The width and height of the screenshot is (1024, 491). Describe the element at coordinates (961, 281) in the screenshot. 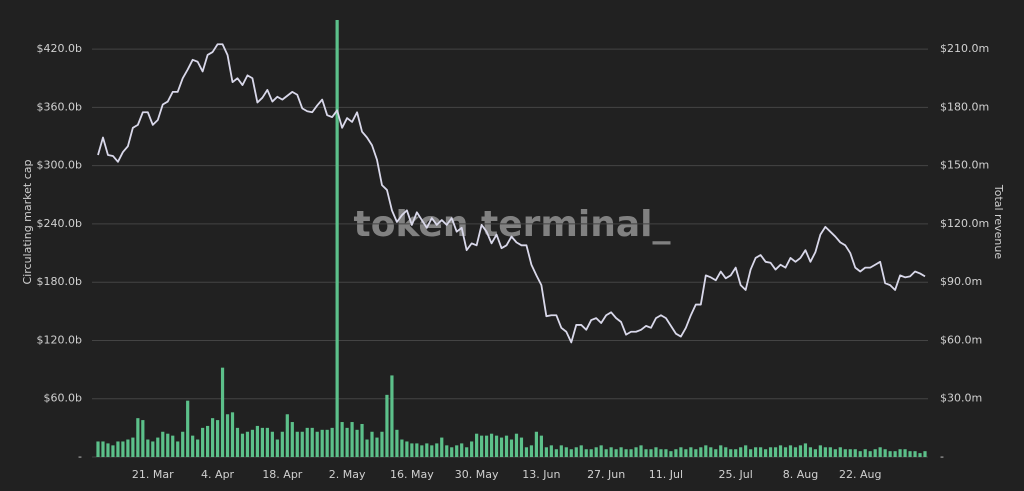

I see `y2-tick-label: $90.0m` at that location.